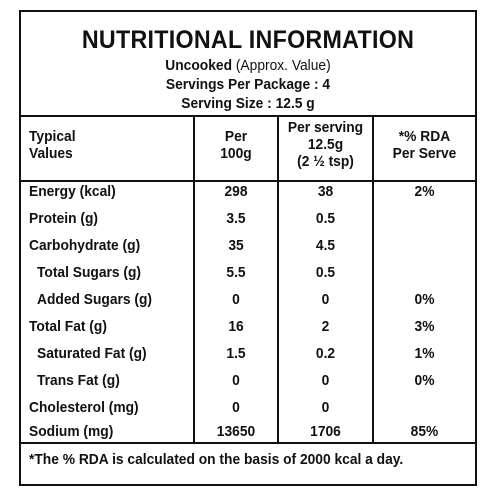 This screenshot has height=500, width=500. I want to click on row-label: Total Sugars (g), so click(89, 272).